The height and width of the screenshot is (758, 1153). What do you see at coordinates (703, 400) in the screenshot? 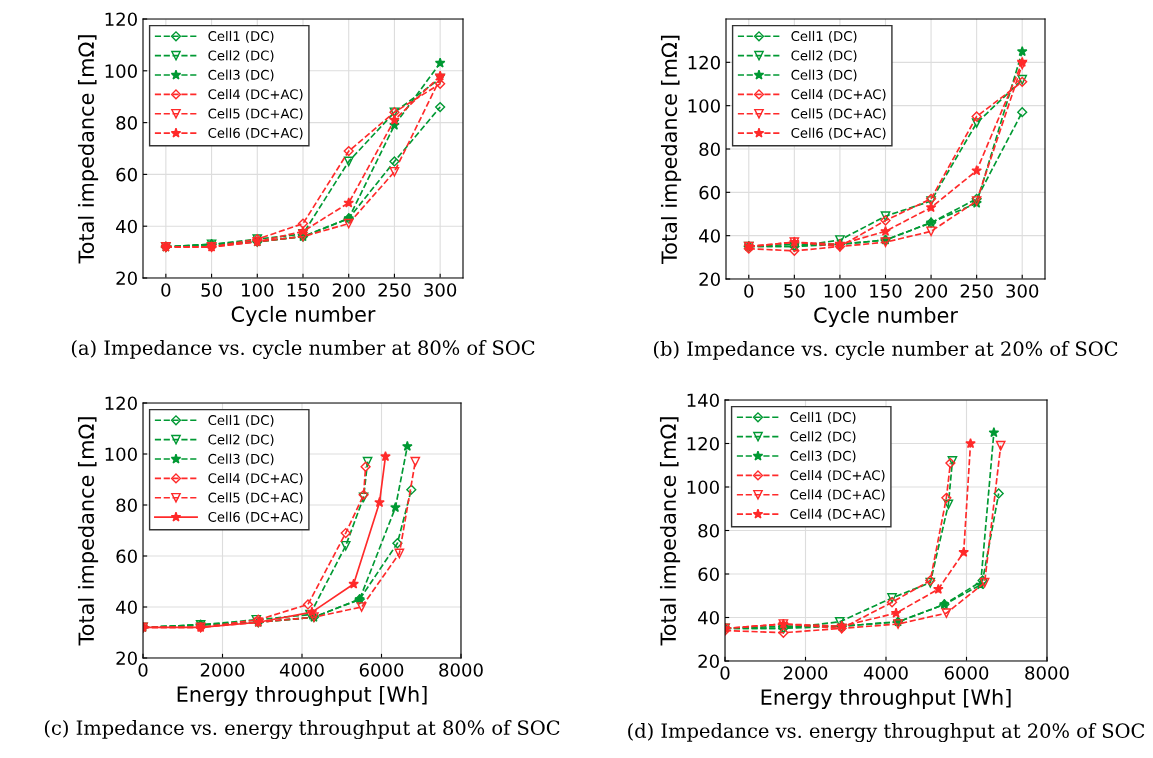
I see `y-tick-label: 140` at bounding box center [703, 400].